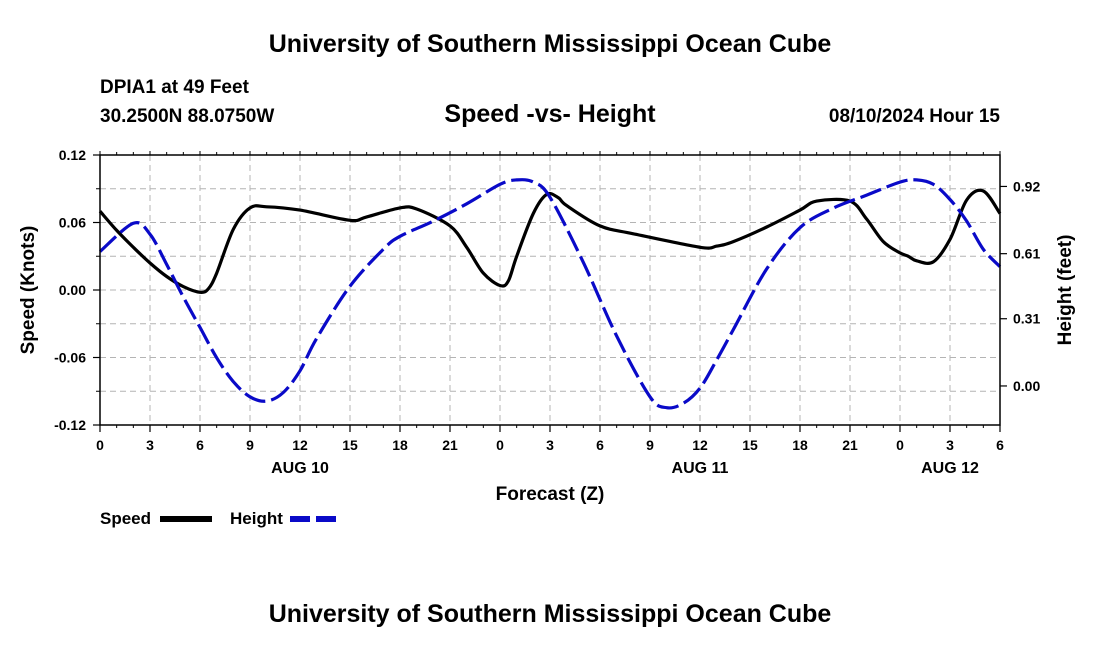 The image size is (1100, 650). I want to click on date-label: AUG 12, so click(950, 468).